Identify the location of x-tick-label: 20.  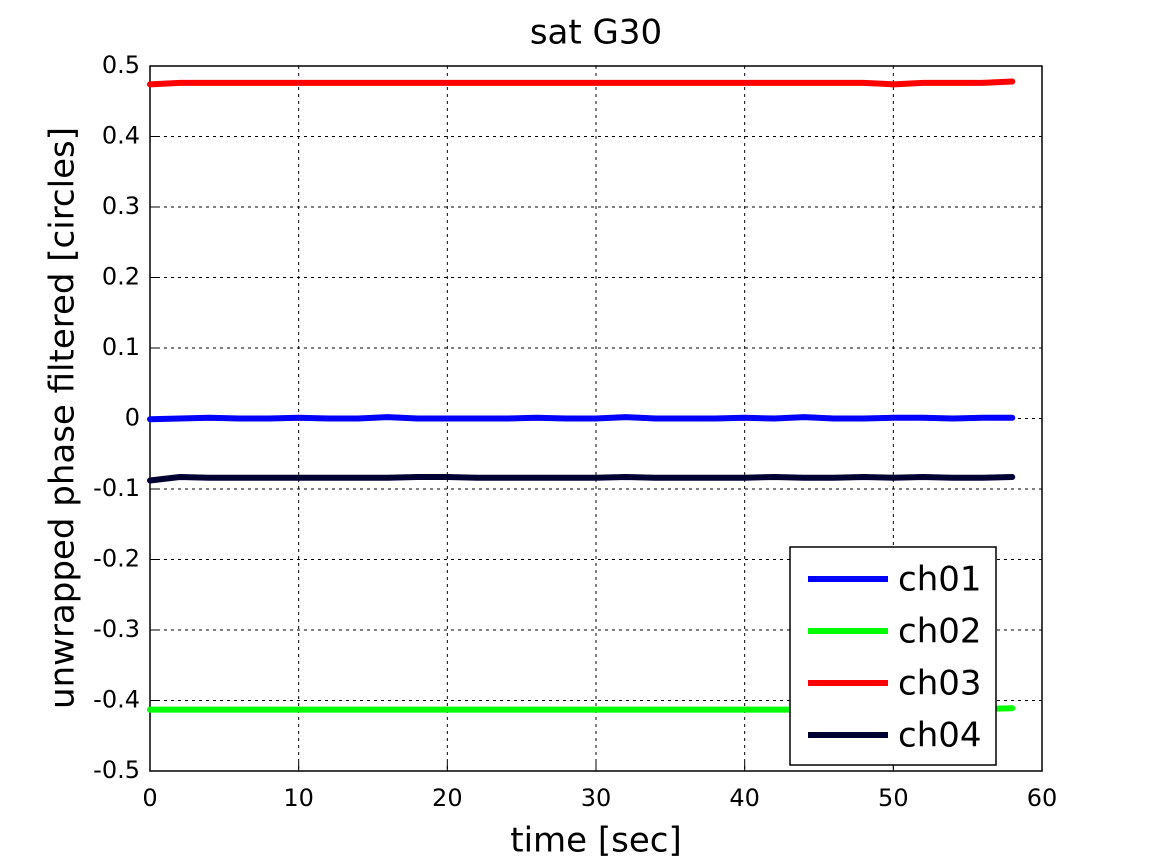
(447, 798).